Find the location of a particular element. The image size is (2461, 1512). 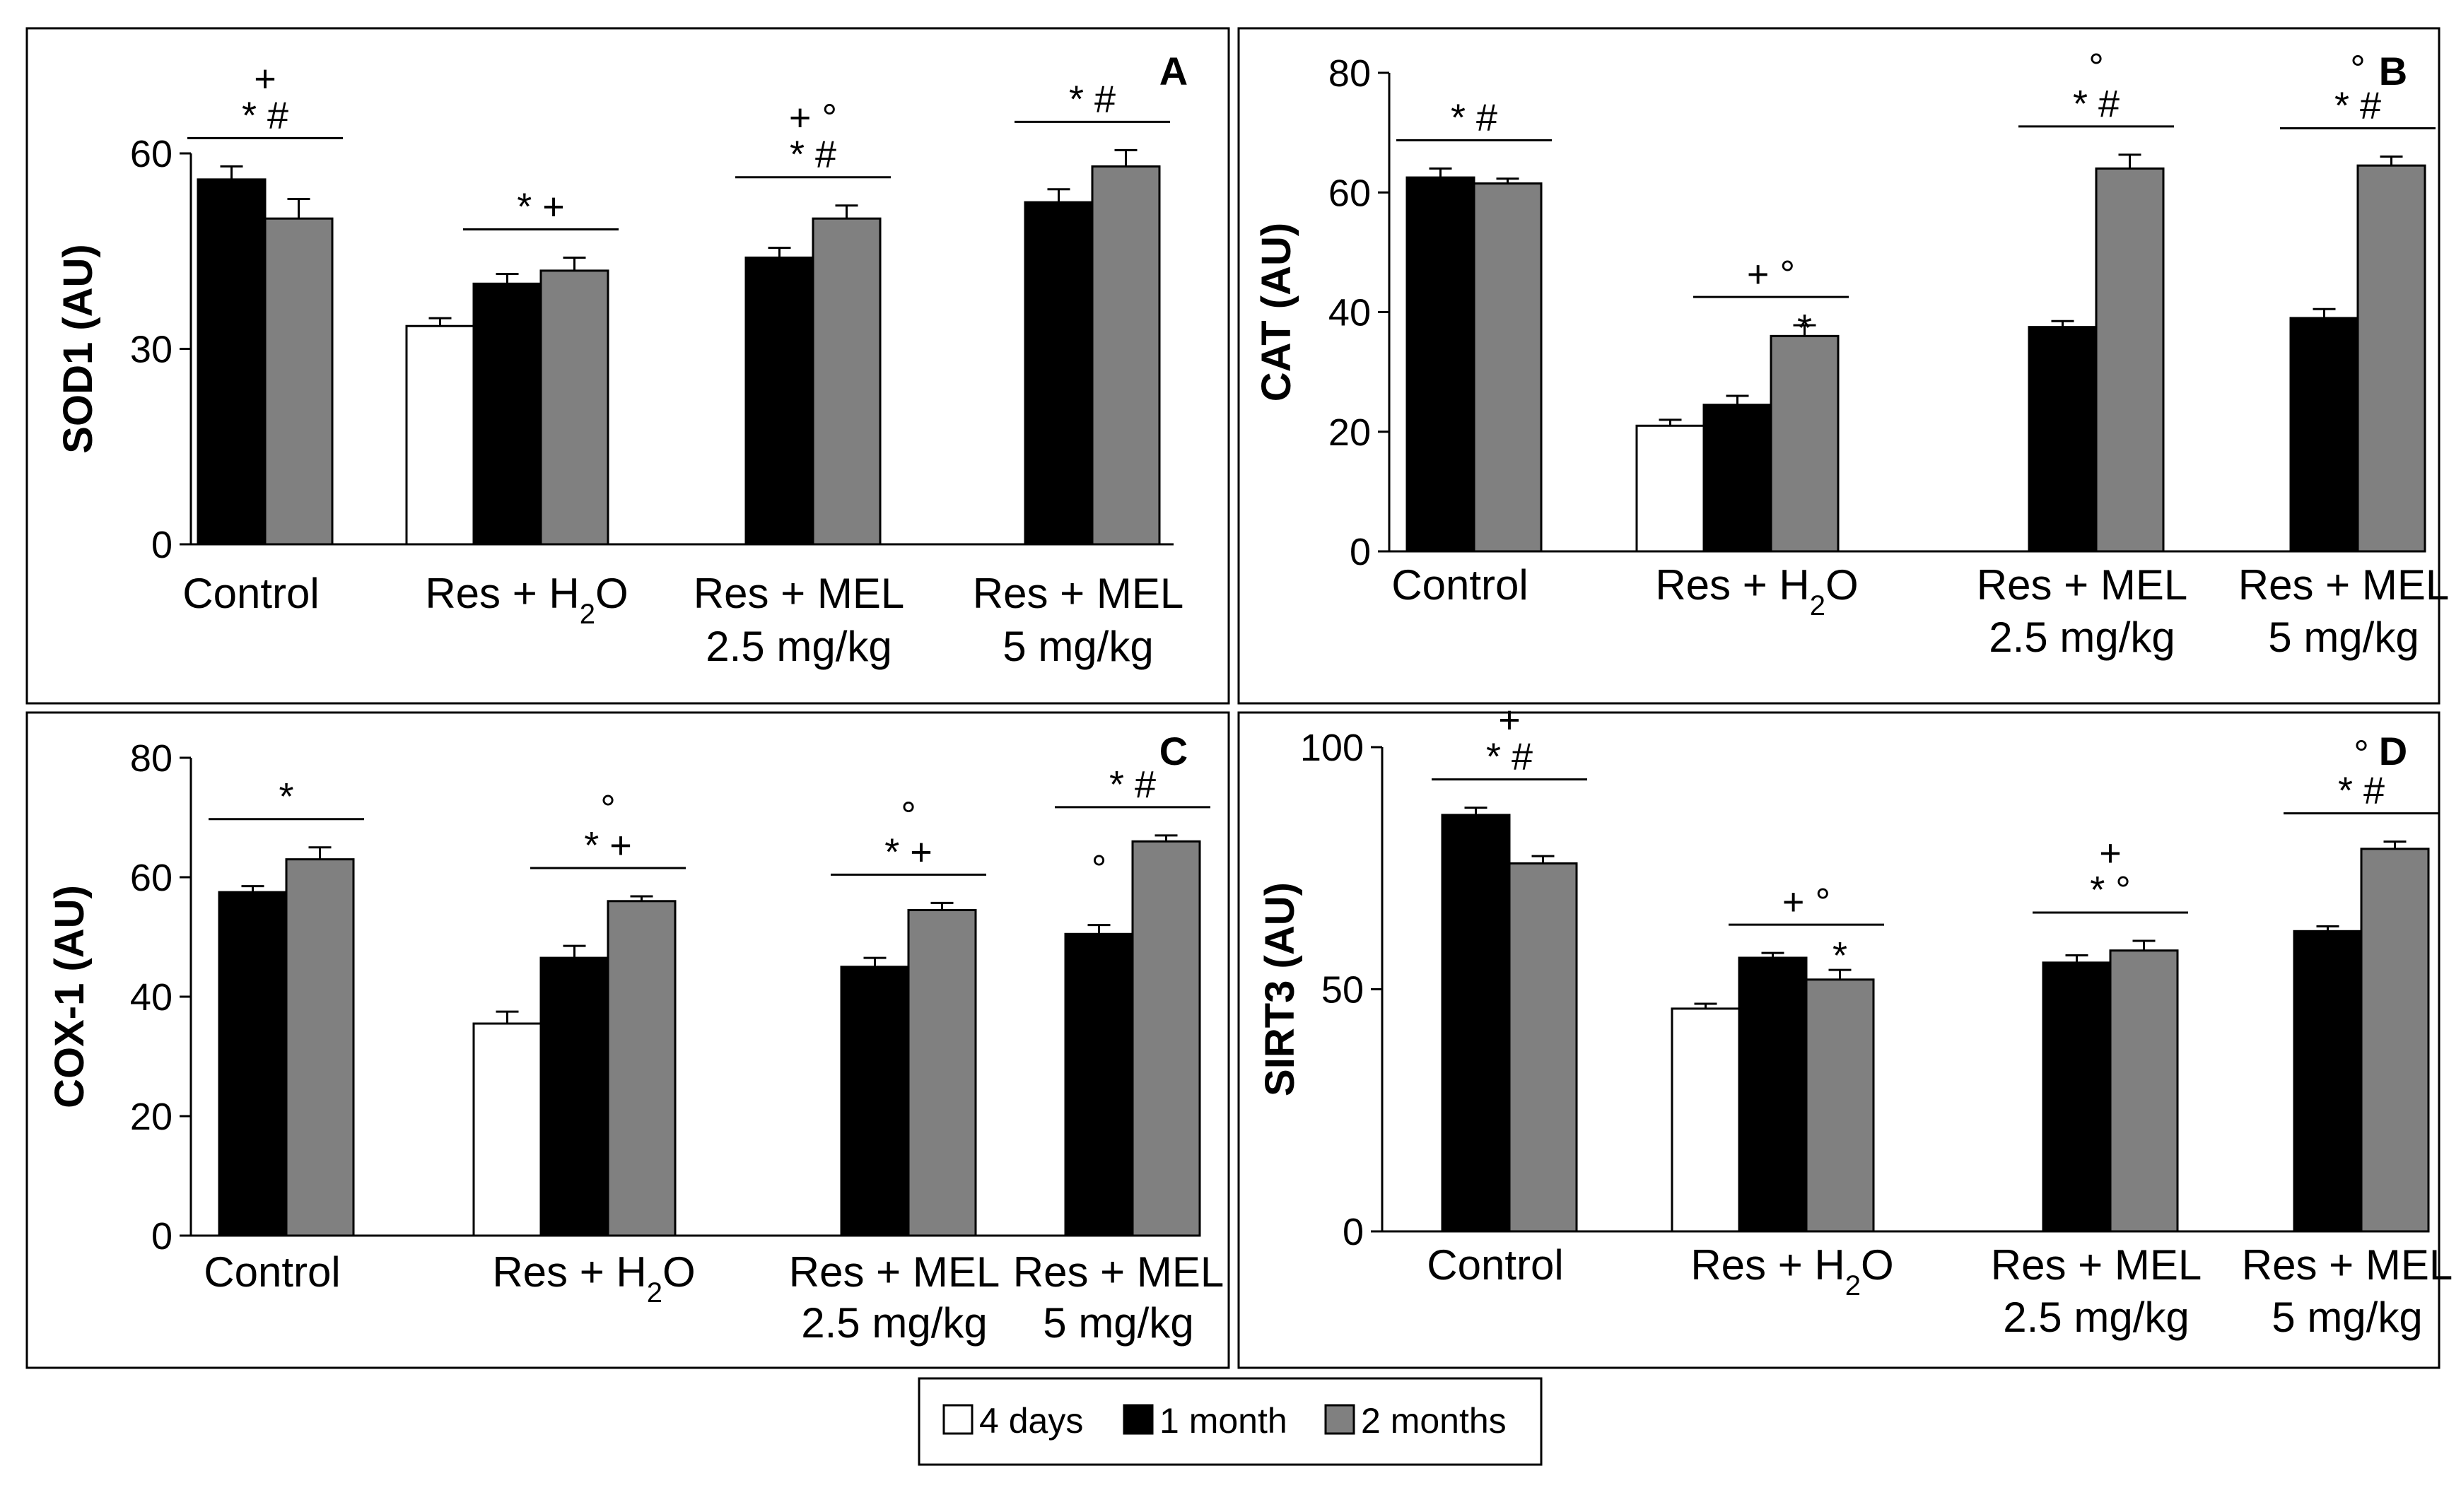

panel-letter: D is located at coordinates (2393, 751).